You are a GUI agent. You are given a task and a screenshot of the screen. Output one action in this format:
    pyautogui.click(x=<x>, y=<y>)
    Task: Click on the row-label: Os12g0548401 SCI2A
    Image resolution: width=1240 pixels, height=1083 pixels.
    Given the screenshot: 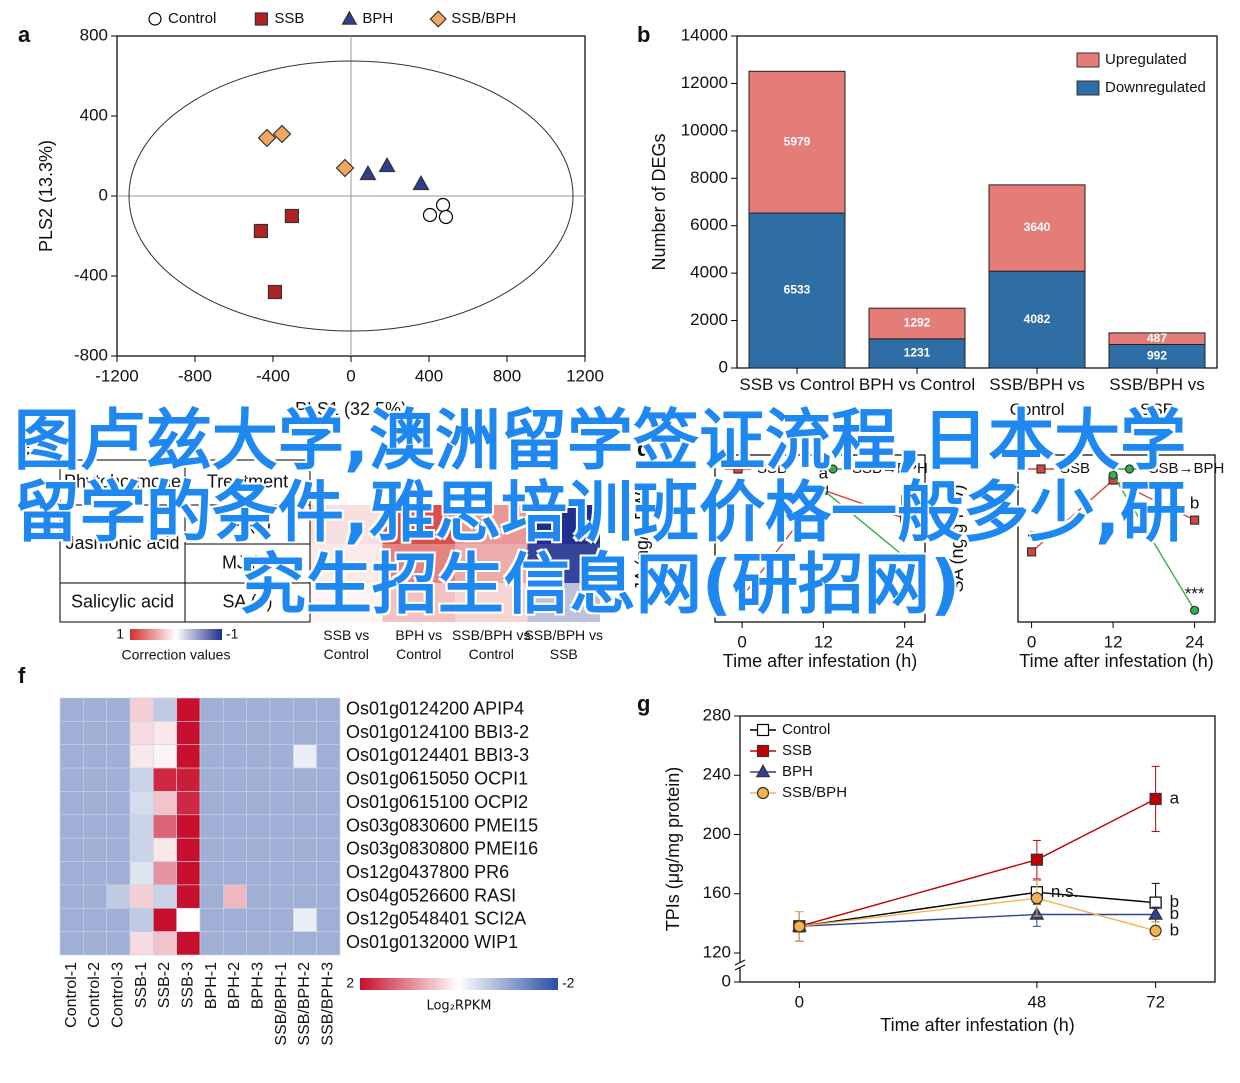 What is the action you would take?
    pyautogui.click(x=436, y=919)
    